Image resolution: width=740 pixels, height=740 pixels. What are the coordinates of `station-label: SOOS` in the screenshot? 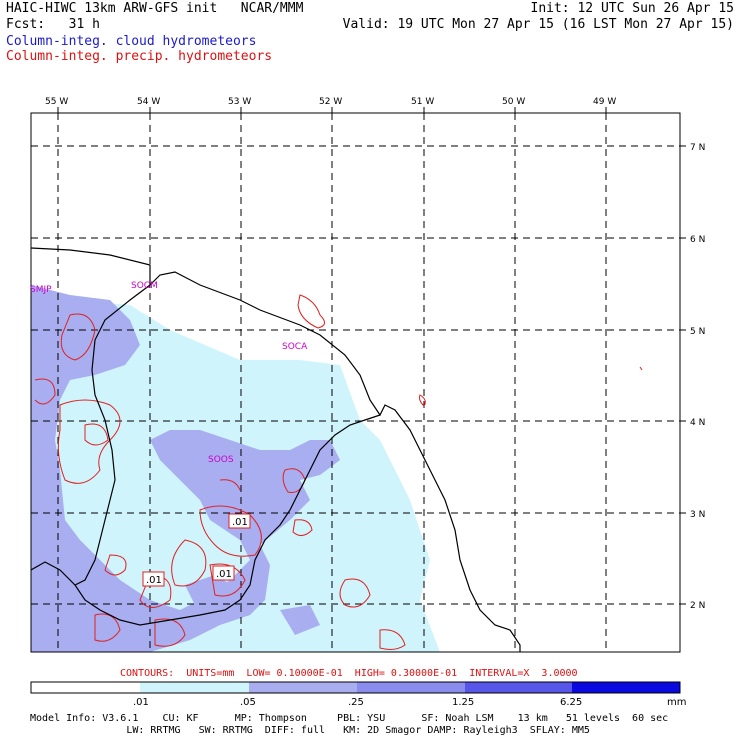 It's located at (221, 460).